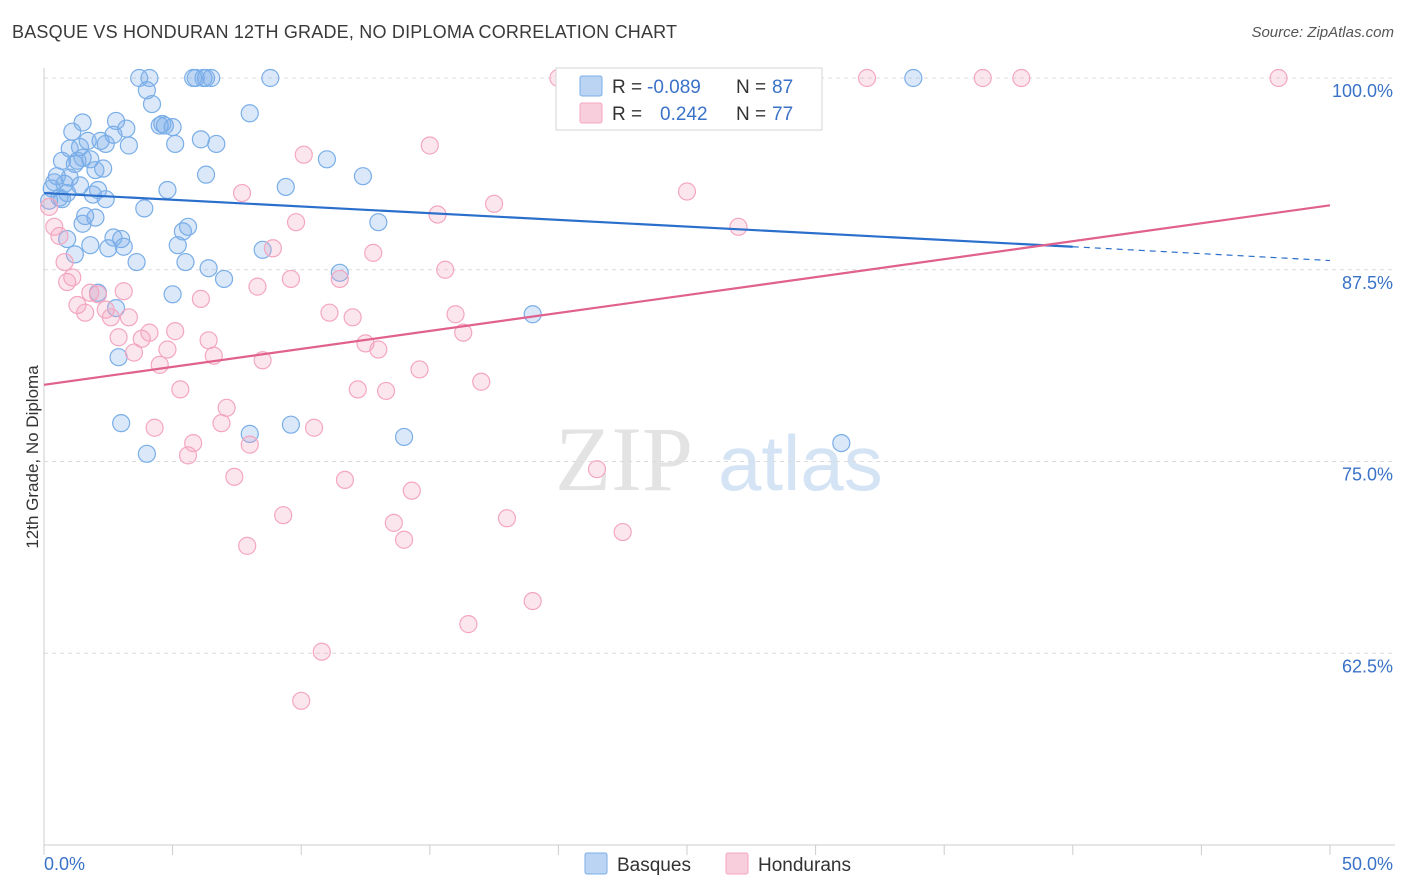 This screenshot has width=1406, height=892. Describe the element at coordinates (804, 865) in the screenshot. I see `bottom-legend-hondurans: Hondurans` at that location.